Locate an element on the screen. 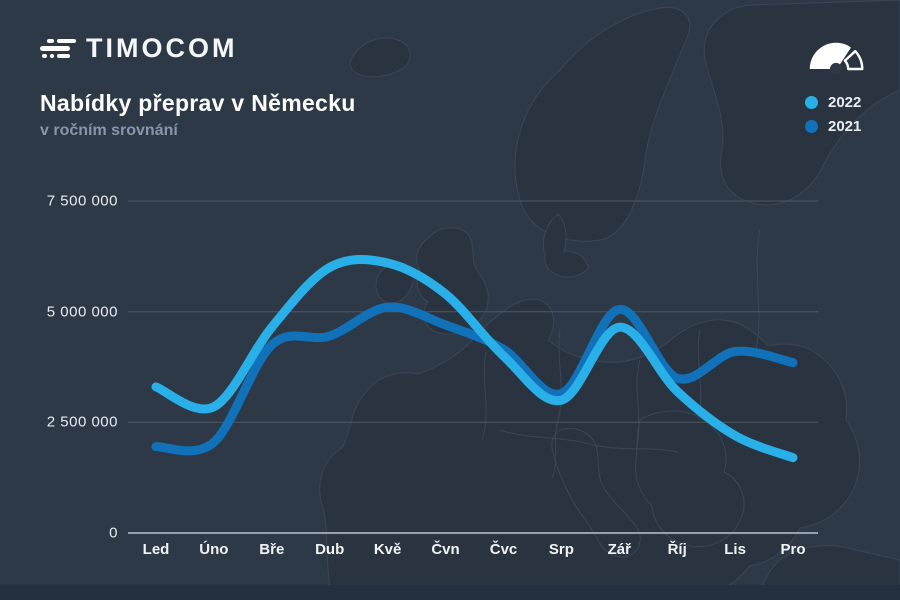 This screenshot has width=900, height=600. x-tick-label-Bře: Bře is located at coordinates (272, 549).